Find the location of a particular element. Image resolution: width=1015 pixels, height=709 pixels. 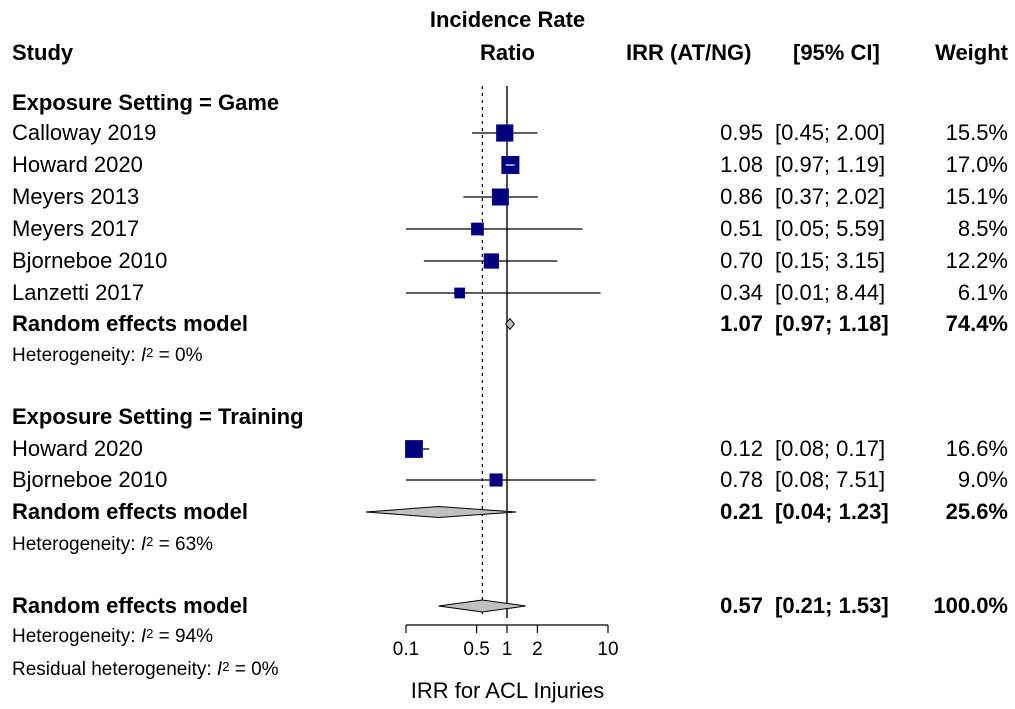

ci-value: [0.08; 7.51] is located at coordinates (830, 479).